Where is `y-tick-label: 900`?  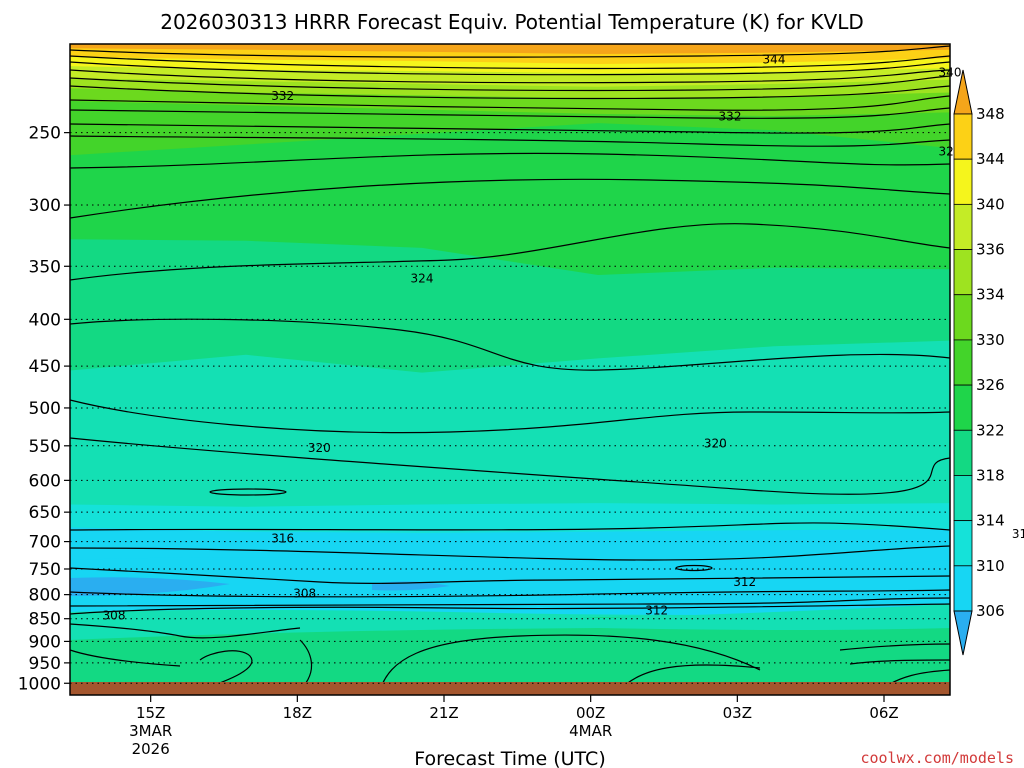 y-tick-label: 900 is located at coordinates (45, 642).